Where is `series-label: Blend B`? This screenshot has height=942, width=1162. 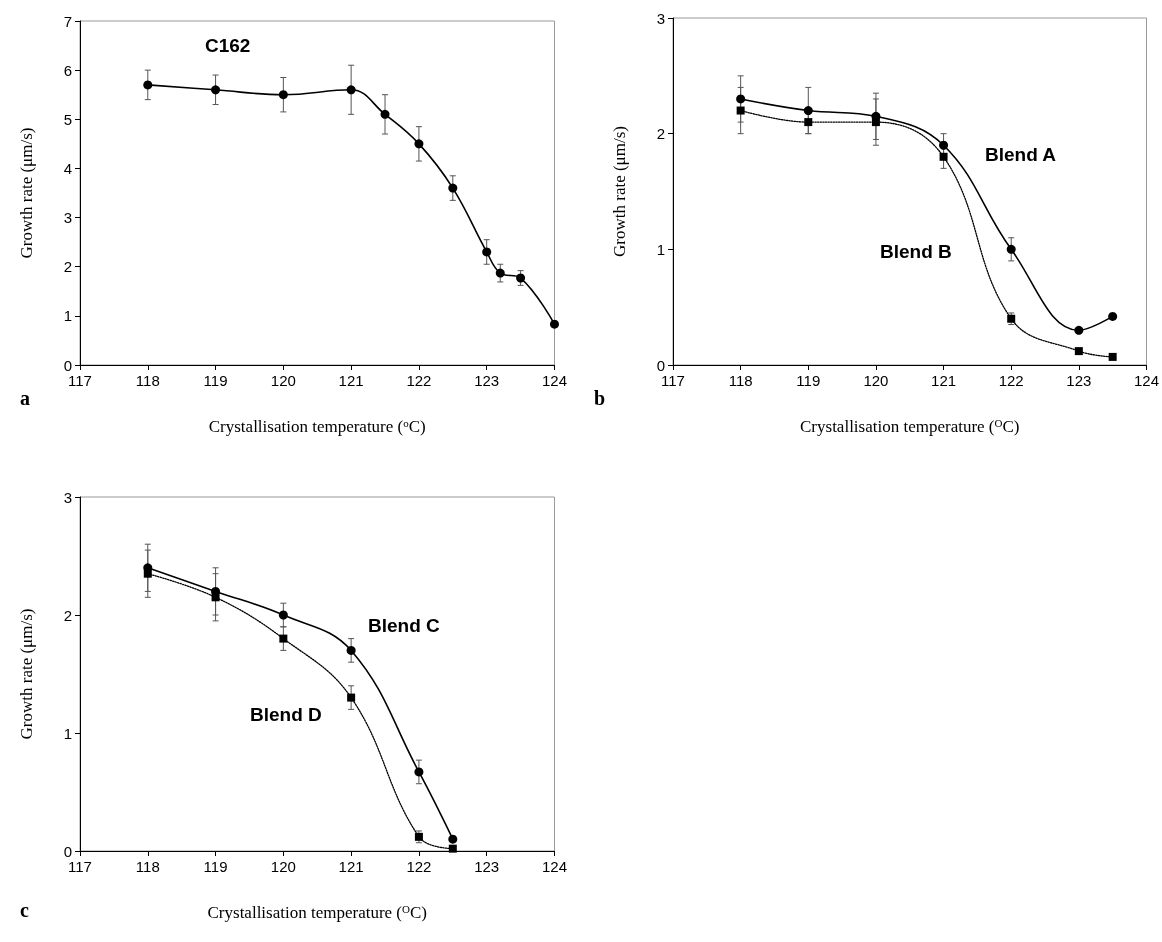 series-label: Blend B is located at coordinates (916, 251).